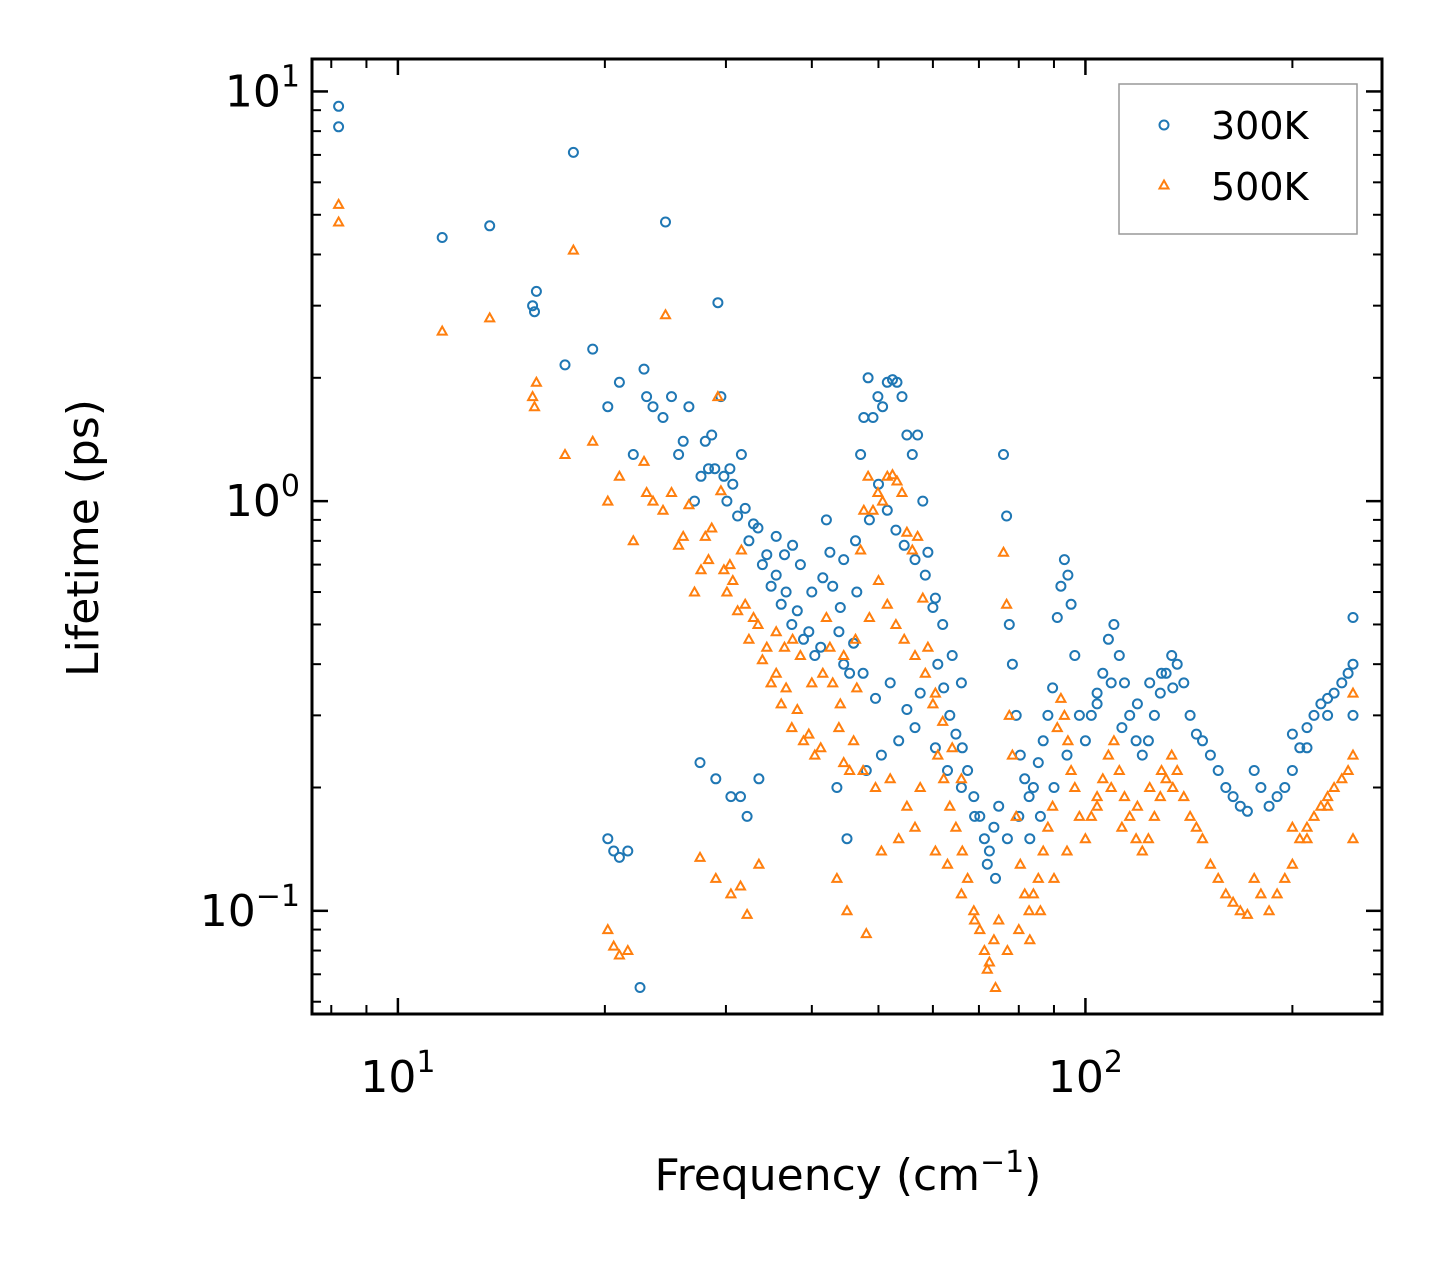  I want to click on legend-marker-500k, so click(1164, 184).